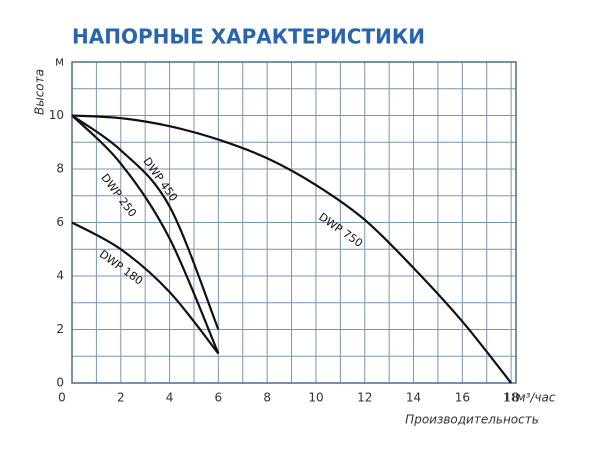 This screenshot has height=463, width=597. What do you see at coordinates (511, 398) in the screenshot?
I see `x-tick-label: 18` at bounding box center [511, 398].